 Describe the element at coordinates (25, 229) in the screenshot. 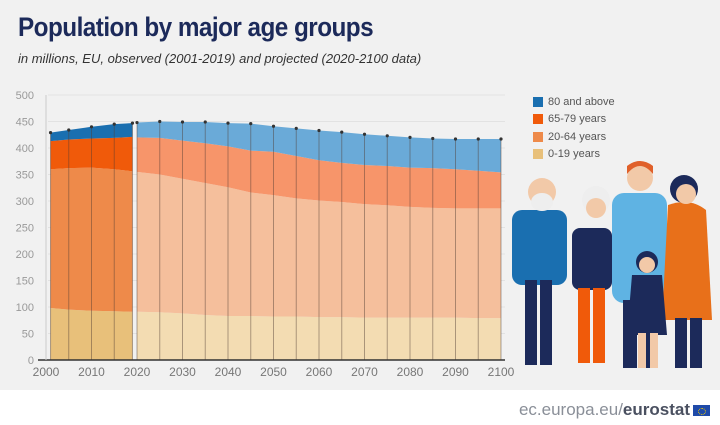

I see `y-tick-label: 250` at that location.